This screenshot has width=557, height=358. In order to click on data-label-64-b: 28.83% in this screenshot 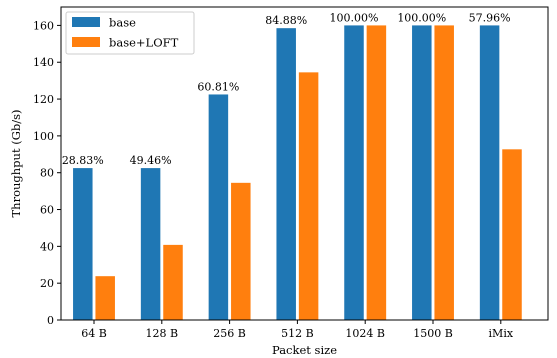, I will do `click(83, 160)`.